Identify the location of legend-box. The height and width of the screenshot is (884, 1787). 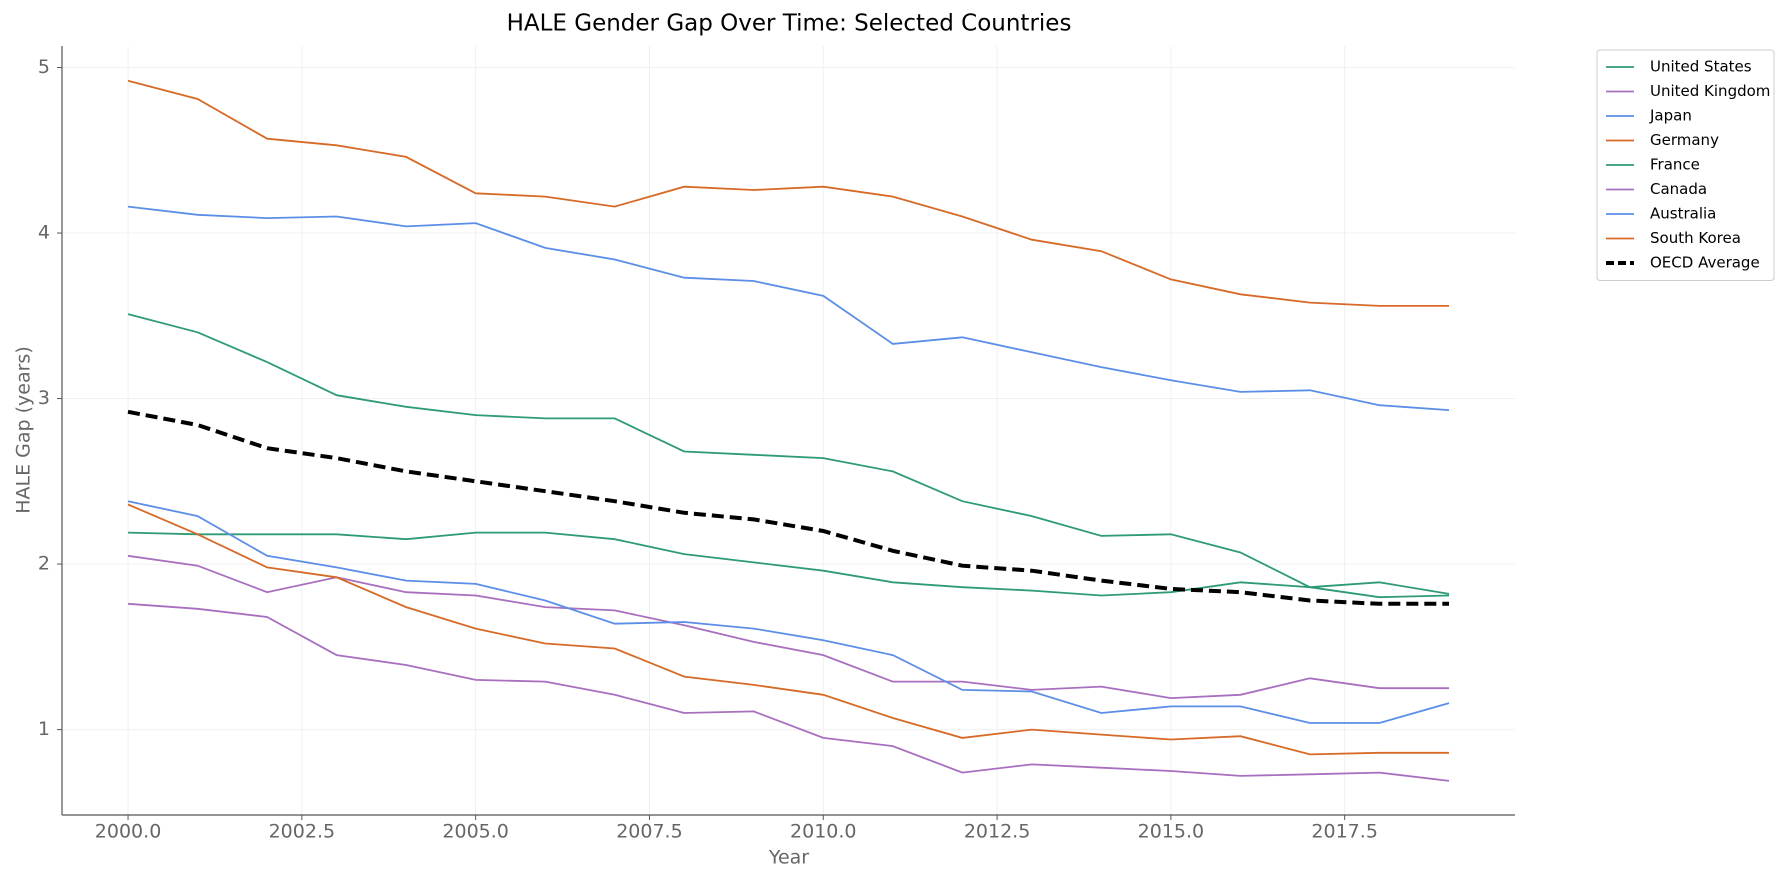
(1685, 165).